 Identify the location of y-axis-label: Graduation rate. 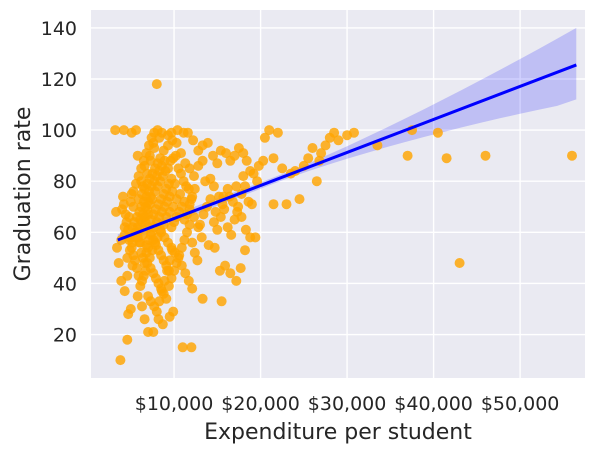
(23, 194).